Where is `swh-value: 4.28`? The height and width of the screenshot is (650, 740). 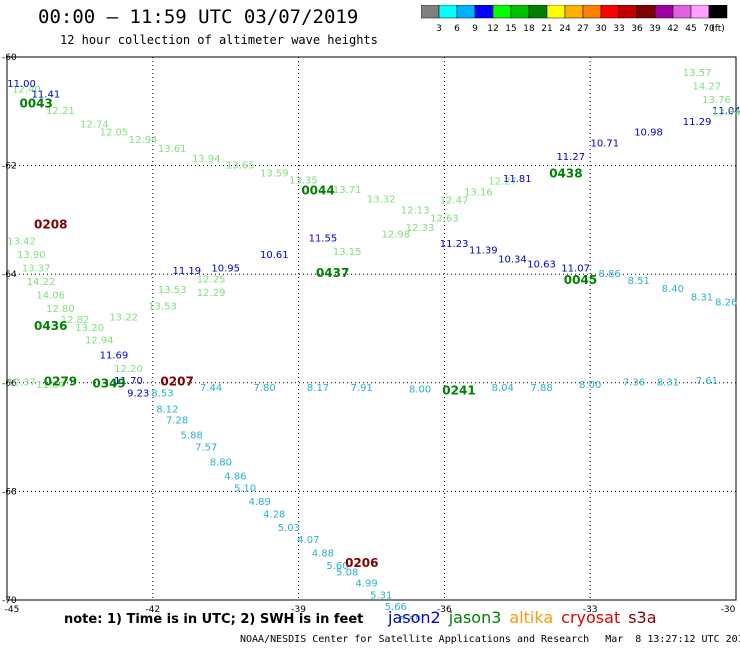 swh-value: 4.28 is located at coordinates (274, 514).